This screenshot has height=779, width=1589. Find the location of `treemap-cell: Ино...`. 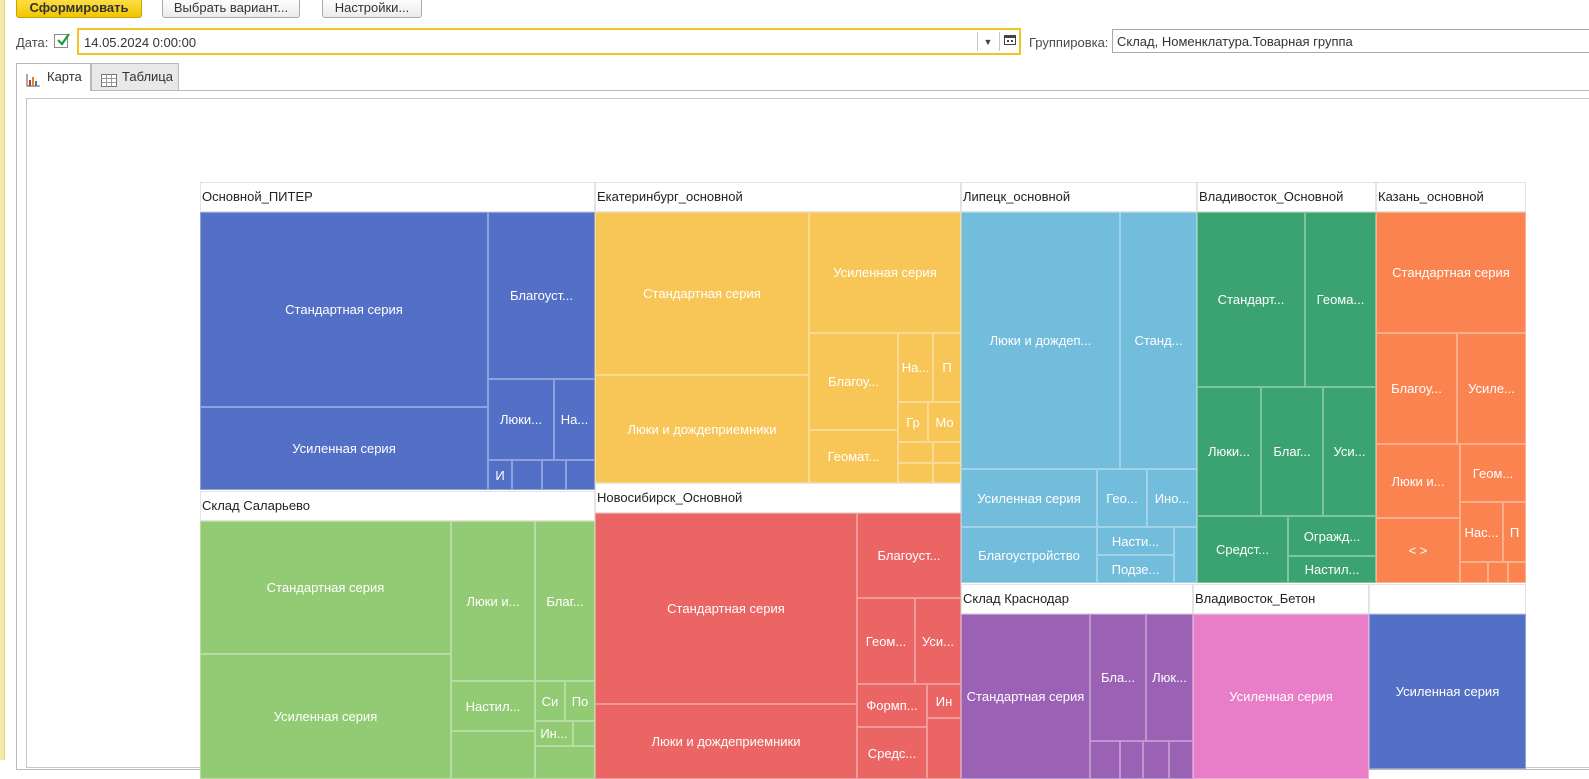

treemap-cell: Ино... is located at coordinates (1172, 498).